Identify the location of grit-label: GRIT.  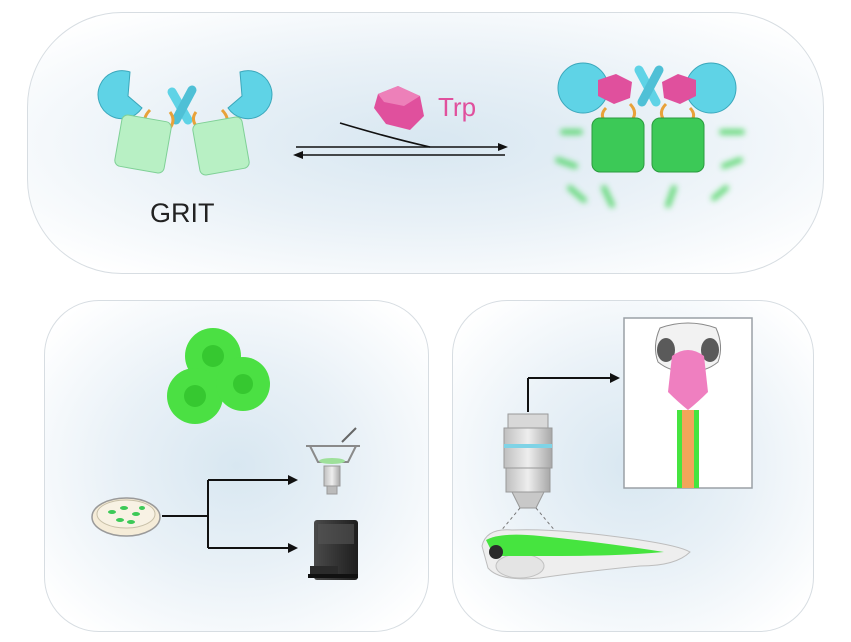
(182, 213).